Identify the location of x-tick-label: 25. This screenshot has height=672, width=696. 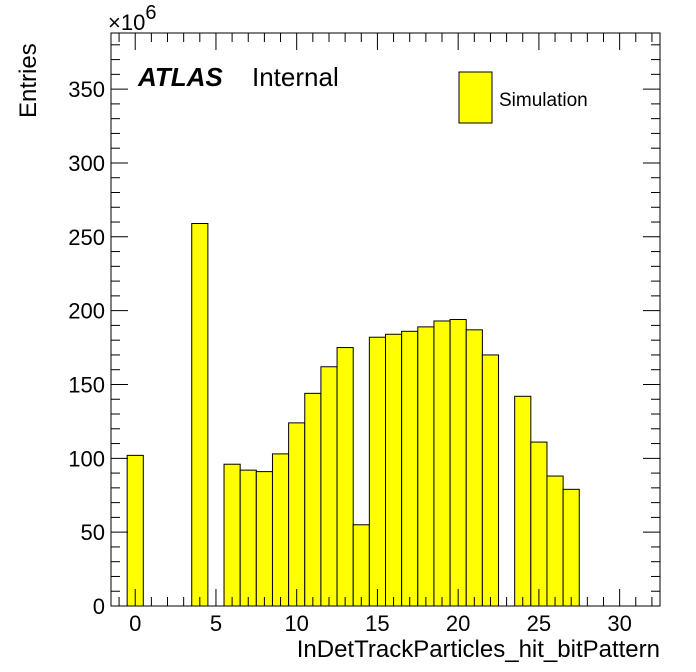
(539, 623).